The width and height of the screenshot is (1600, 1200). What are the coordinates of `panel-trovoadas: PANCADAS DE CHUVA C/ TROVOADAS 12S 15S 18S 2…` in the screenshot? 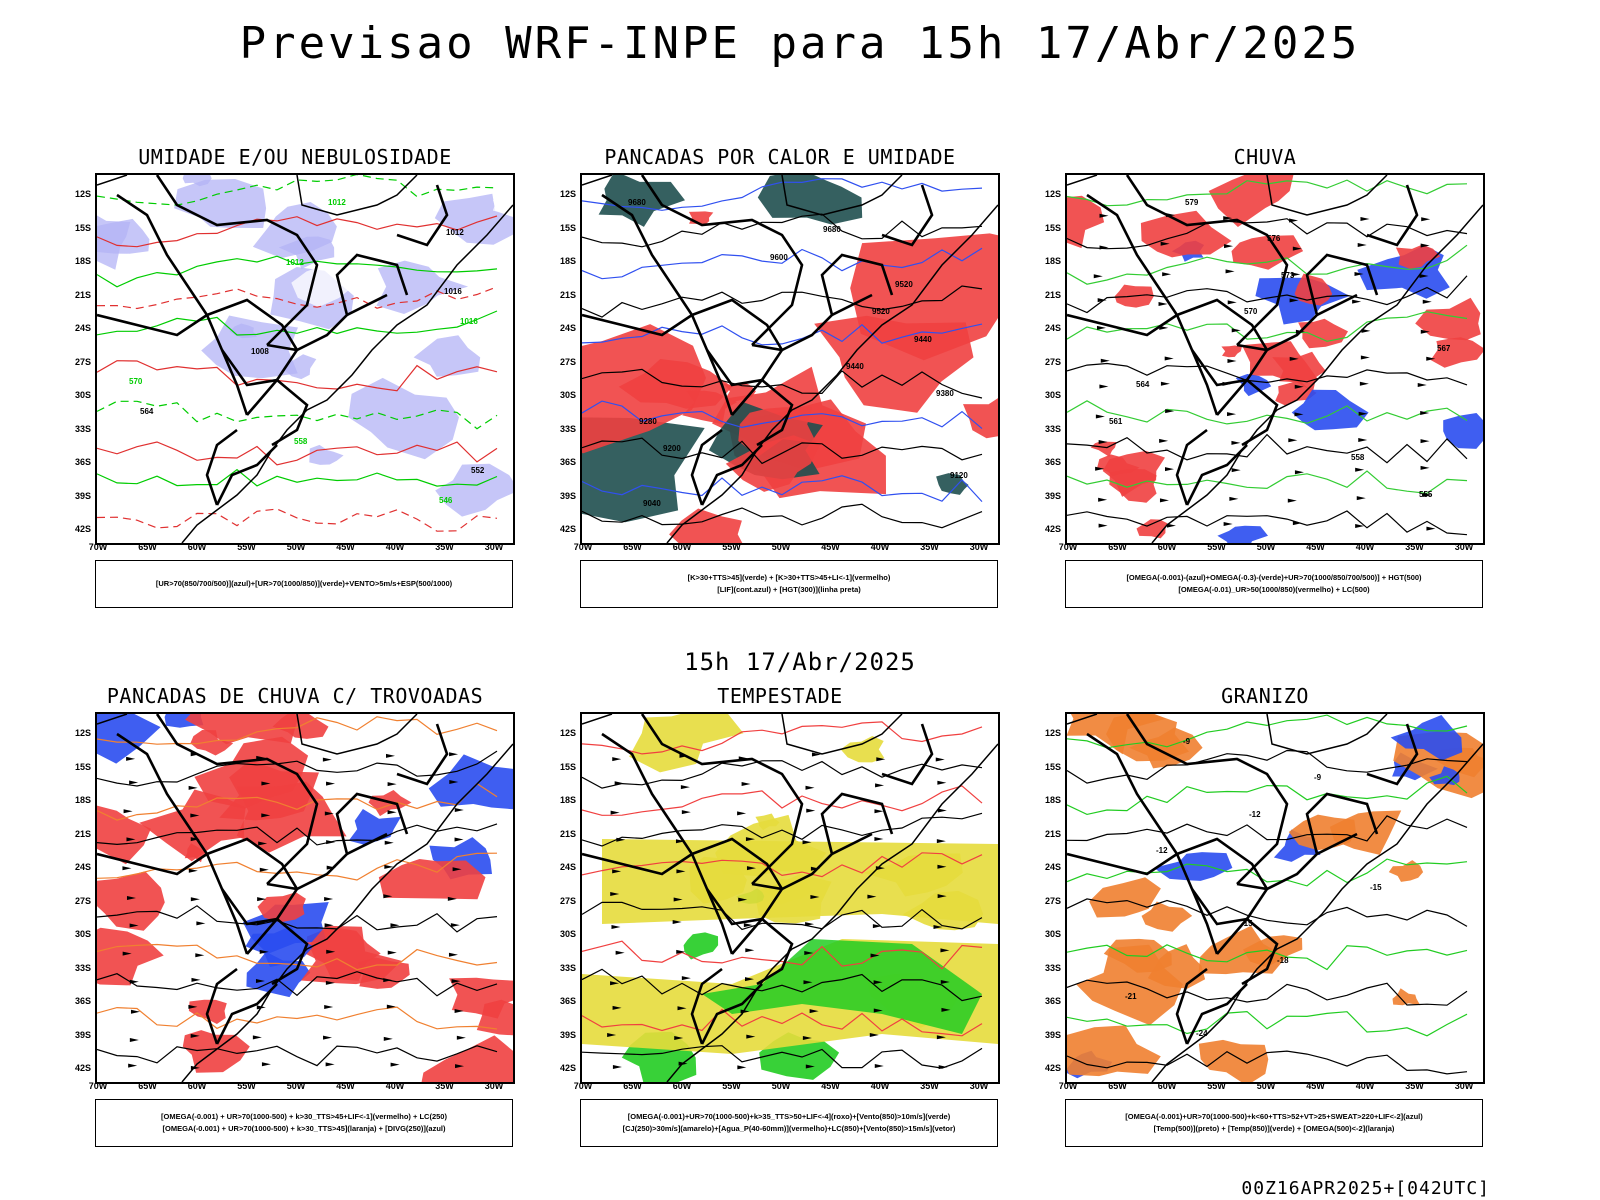 It's located at (295, 924).